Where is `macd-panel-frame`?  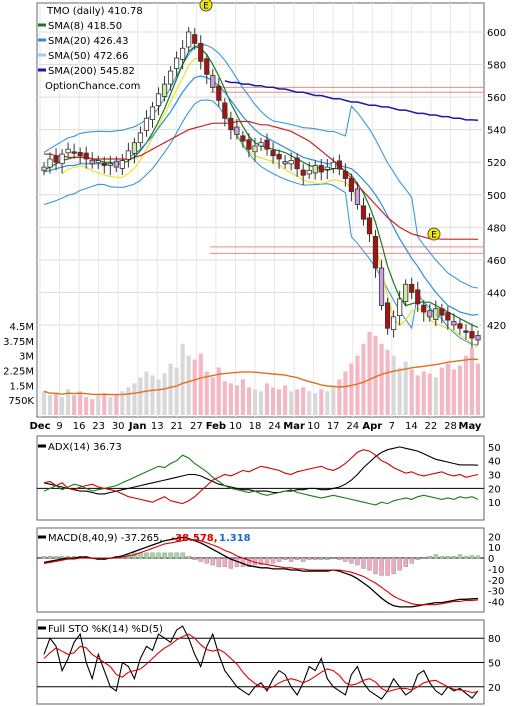
macd-panel-frame is located at coordinates (260, 570).